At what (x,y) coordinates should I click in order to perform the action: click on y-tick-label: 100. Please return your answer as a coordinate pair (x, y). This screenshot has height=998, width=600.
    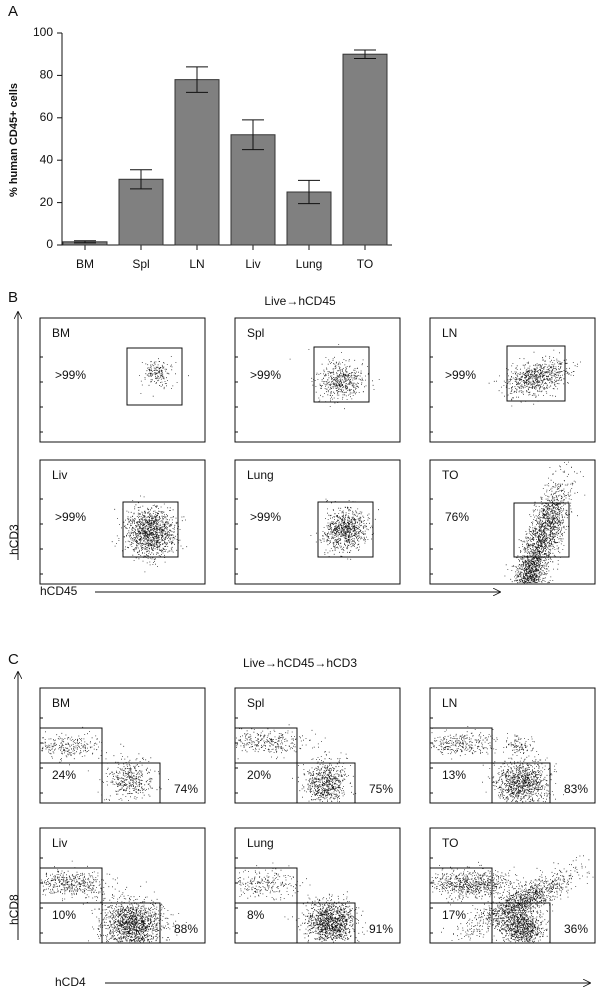
    Looking at the image, I should click on (43, 32).